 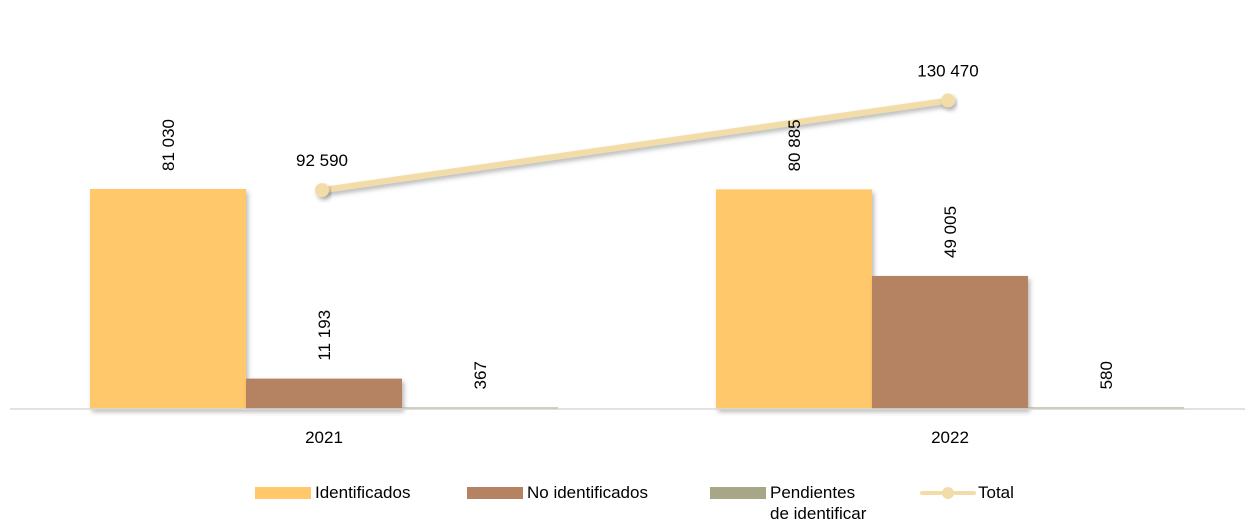 What do you see at coordinates (324, 393) in the screenshot?
I see `bar-no-identificados-2021` at bounding box center [324, 393].